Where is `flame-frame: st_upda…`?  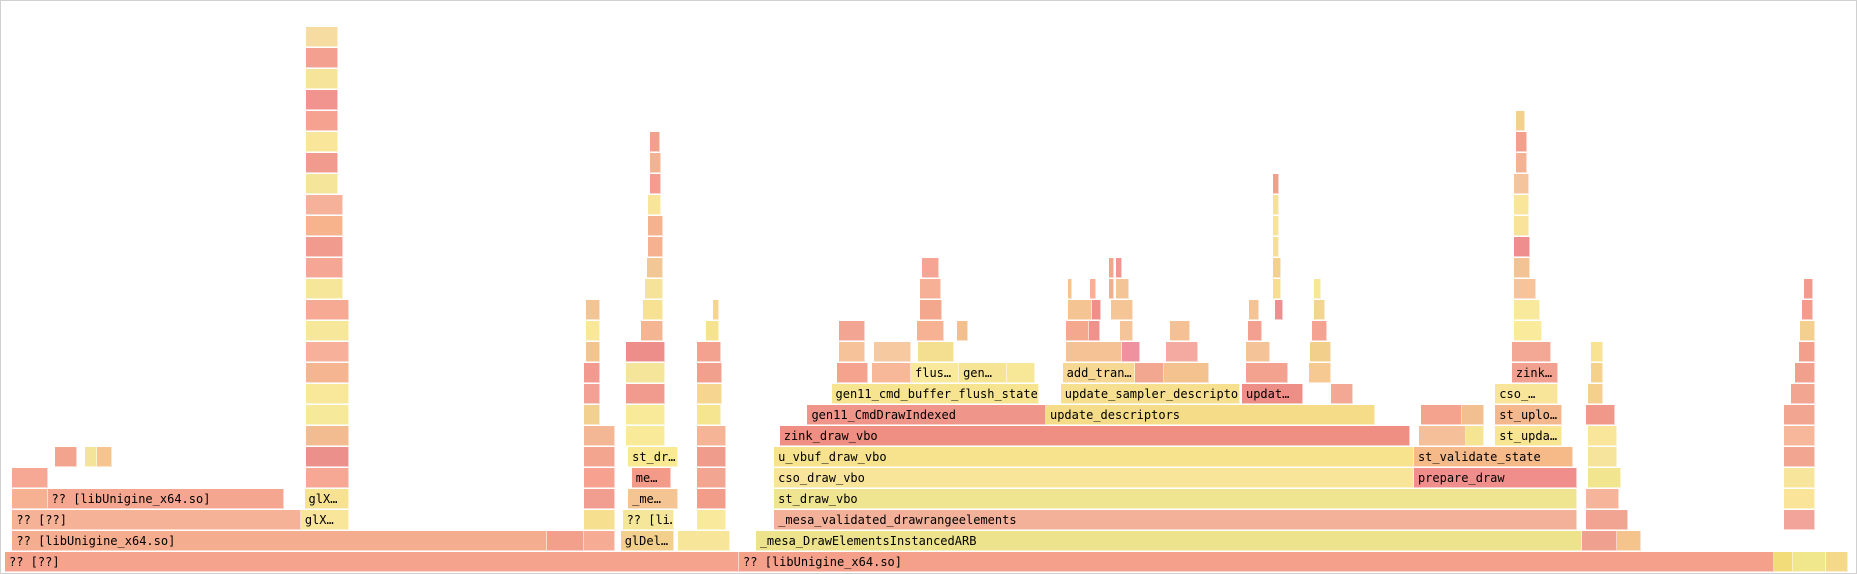 flame-frame: st_upda… is located at coordinates (1528, 436).